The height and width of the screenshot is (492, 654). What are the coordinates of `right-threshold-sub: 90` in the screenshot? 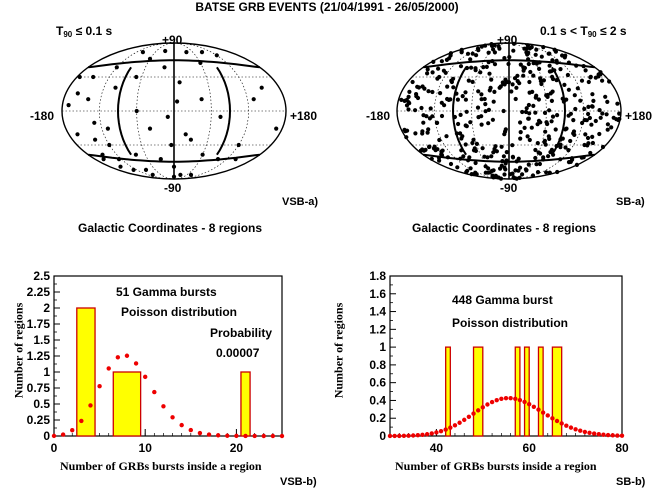 It's located at (592, 34).